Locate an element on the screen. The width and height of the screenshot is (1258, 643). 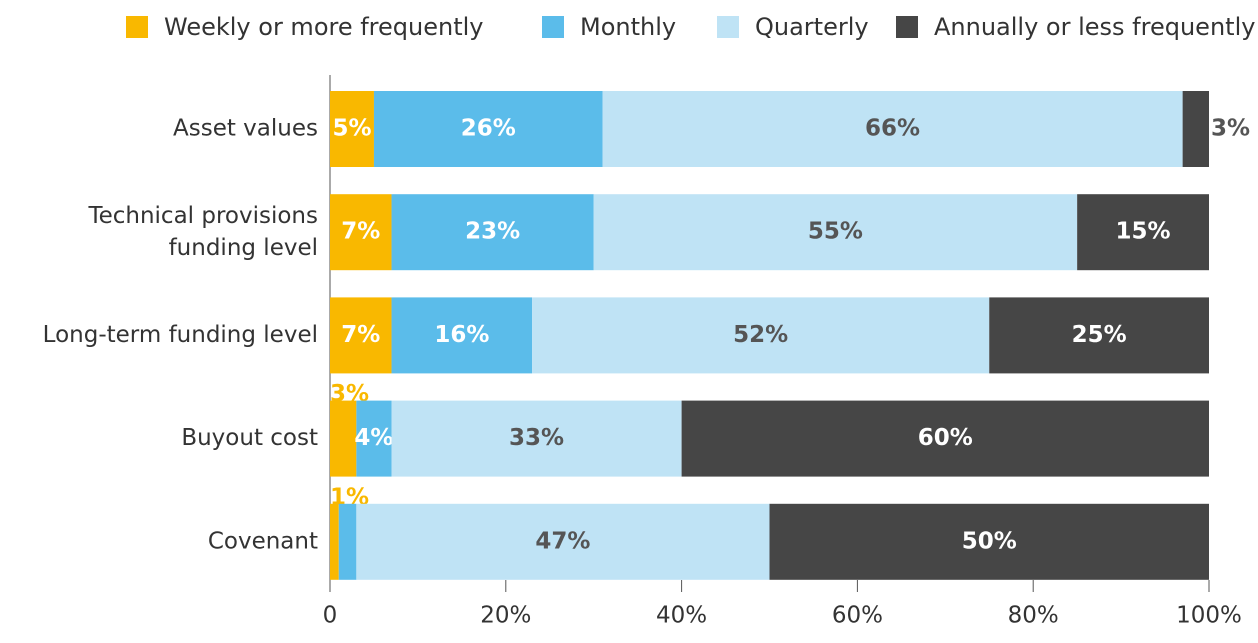
category-label: Technical provisions funding level is located at coordinates (202, 232).